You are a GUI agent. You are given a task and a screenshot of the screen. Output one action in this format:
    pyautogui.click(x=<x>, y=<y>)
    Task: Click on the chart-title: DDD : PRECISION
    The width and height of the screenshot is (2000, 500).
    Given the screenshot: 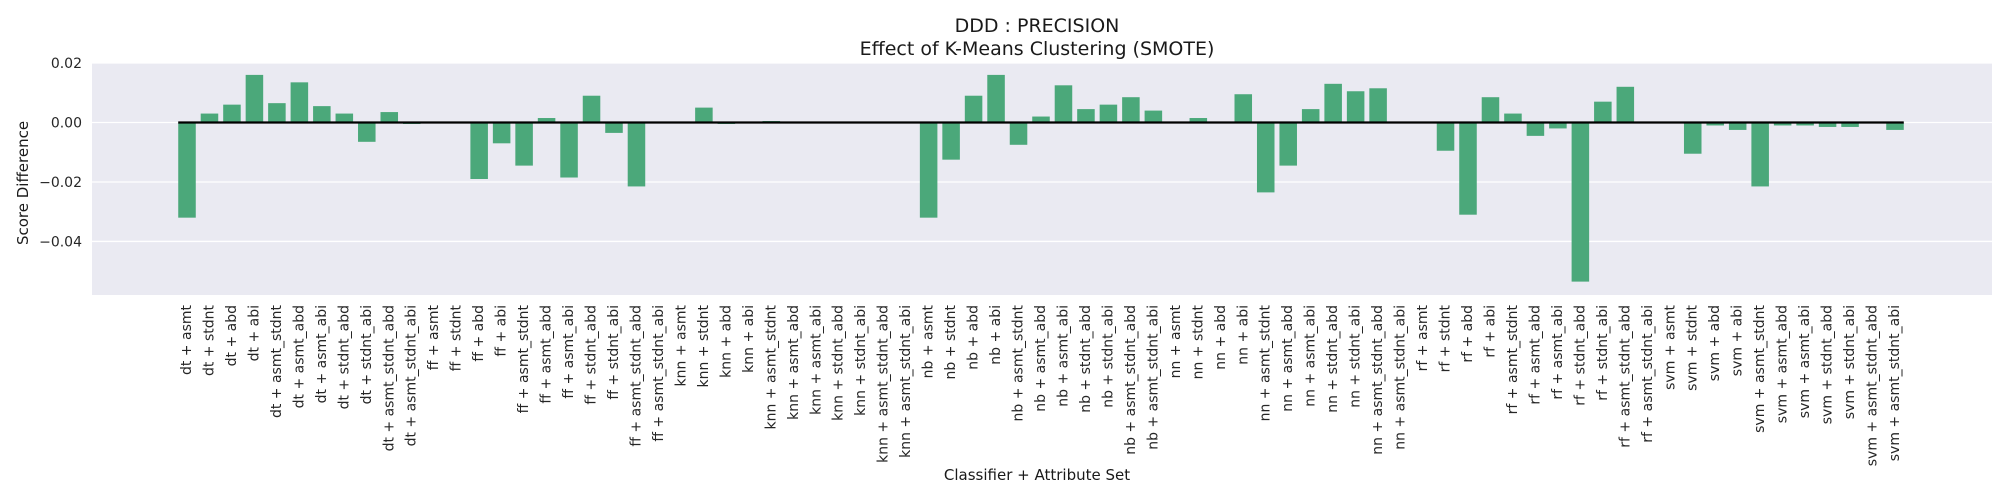 What is the action you would take?
    pyautogui.click(x=1037, y=26)
    